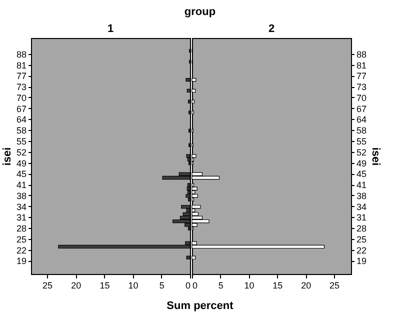 This screenshot has width=400, height=320. What do you see at coordinates (200, 306) in the screenshot?
I see `x-axis-title: Sum percent` at bounding box center [200, 306].